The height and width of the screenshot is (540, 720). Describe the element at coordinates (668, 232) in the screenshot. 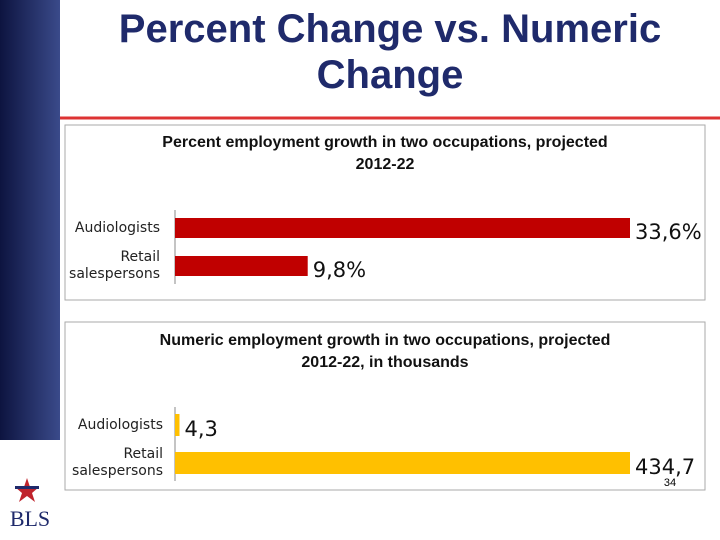

I see `value-label: 33,6%` at that location.